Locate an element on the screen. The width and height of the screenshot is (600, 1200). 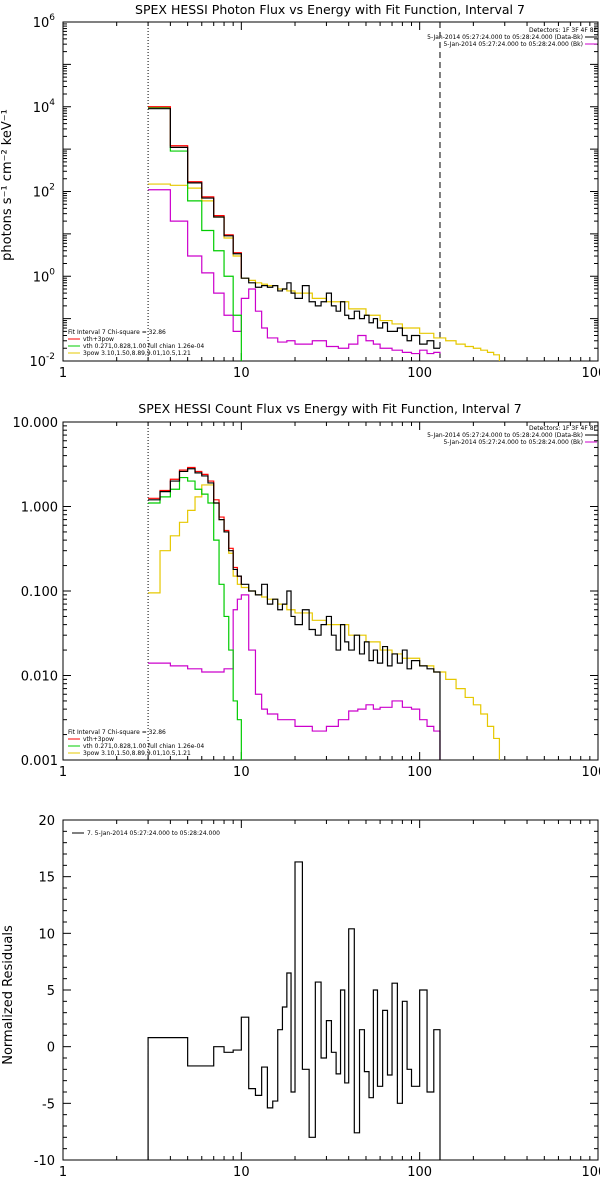
photon-chart-ylabel: photons s⁻¹ cm⁻² keV⁻¹ is located at coordinates (7, 185).